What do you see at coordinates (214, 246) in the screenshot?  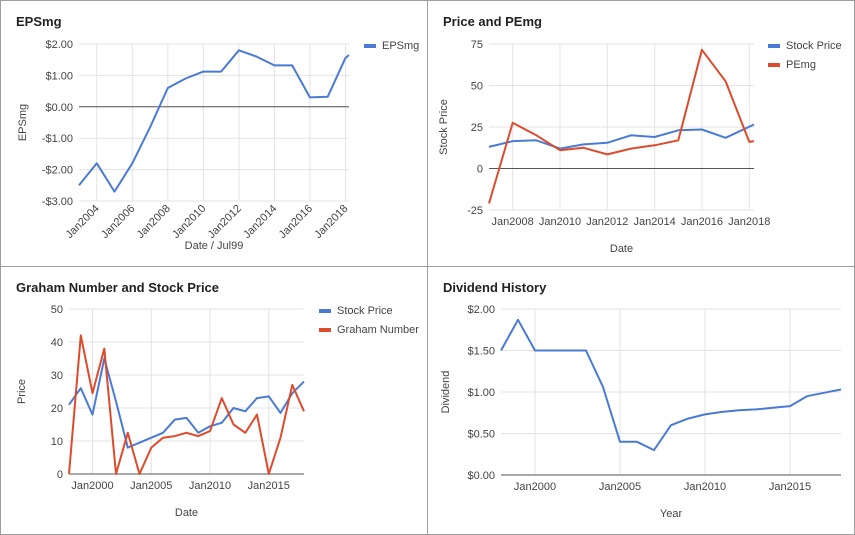 I see `x-axis-label: Date / Jul99` at bounding box center [214, 246].